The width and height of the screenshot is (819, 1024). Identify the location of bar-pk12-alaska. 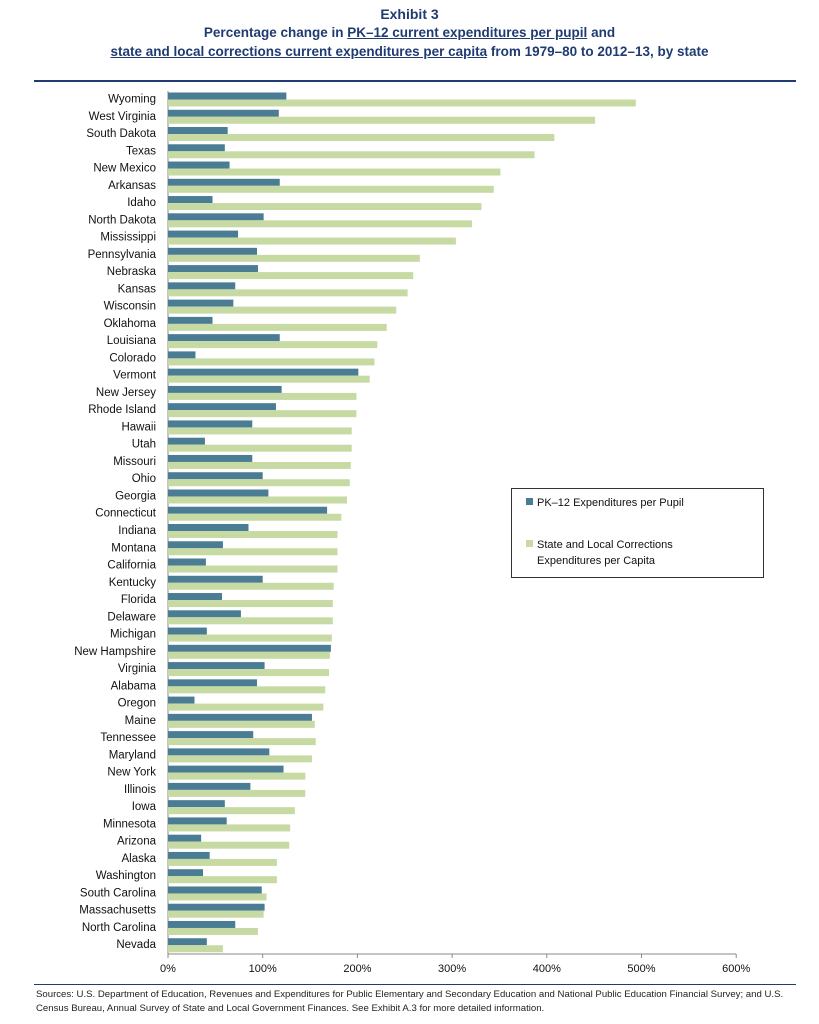
(189, 855).